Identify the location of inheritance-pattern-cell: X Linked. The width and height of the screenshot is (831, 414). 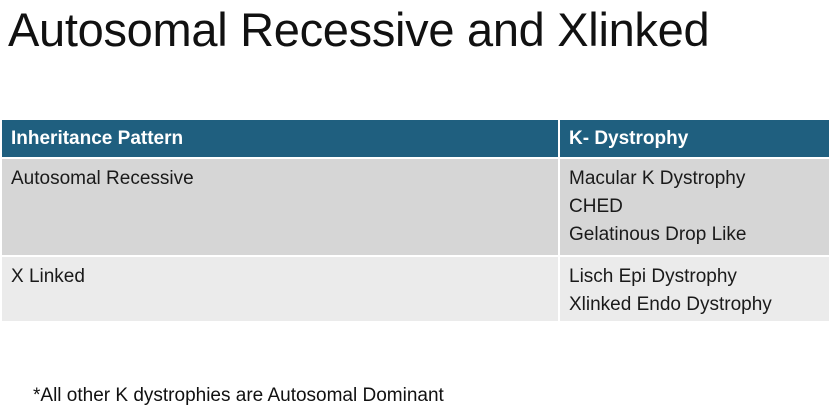
(281, 289).